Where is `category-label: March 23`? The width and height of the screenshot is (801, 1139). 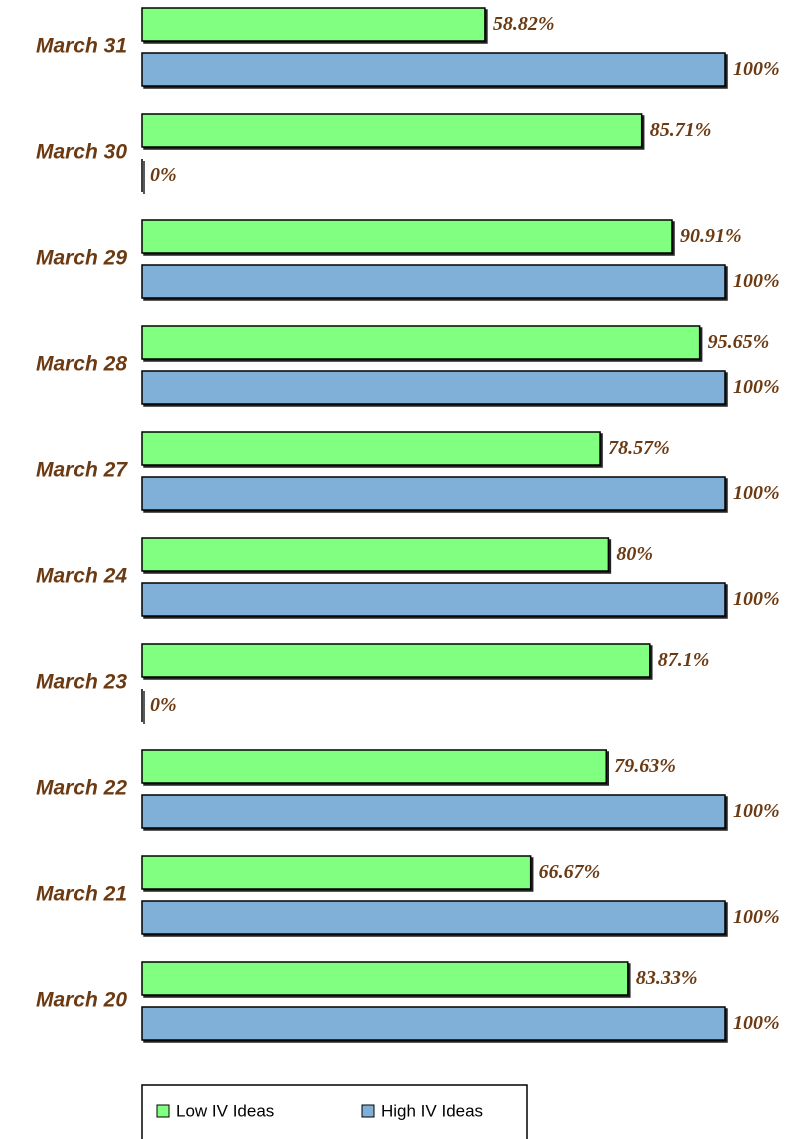 category-label: March 23 is located at coordinates (81, 682).